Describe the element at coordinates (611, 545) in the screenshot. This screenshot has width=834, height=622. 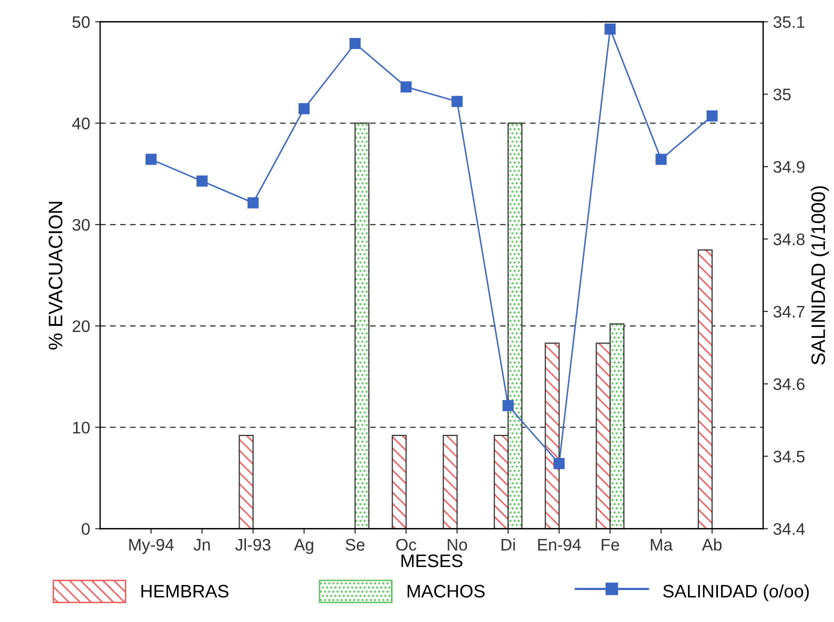
I see `x-tick-label: Fe` at that location.